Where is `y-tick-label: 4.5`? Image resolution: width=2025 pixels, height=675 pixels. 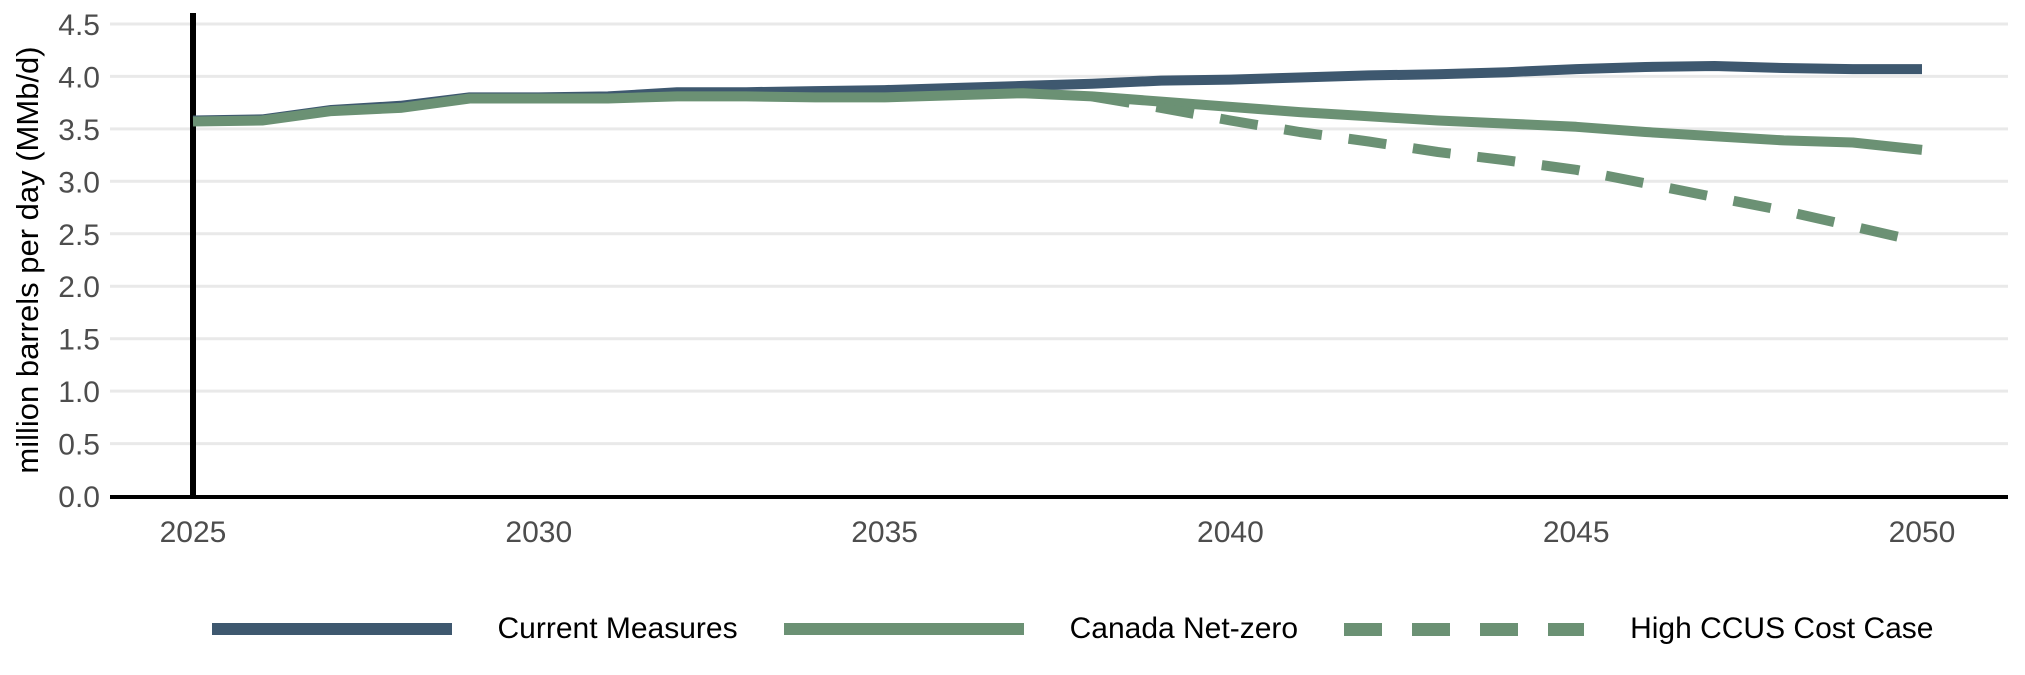
y-tick-label: 4.5 is located at coordinates (79, 25).